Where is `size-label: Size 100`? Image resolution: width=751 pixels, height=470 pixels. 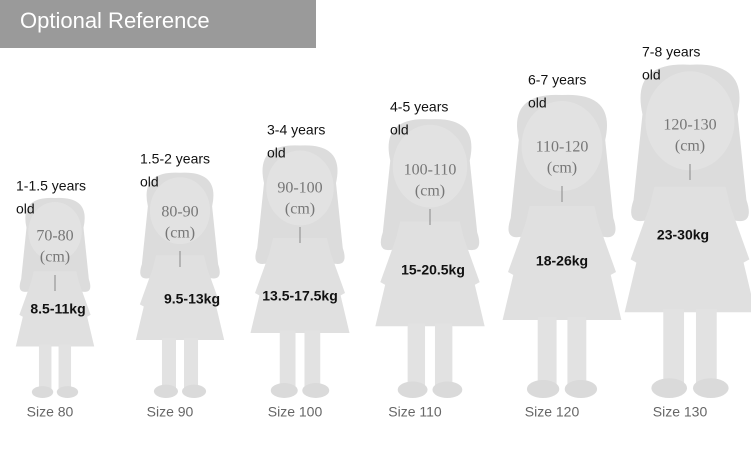
size-label: Size 100 is located at coordinates (295, 412).